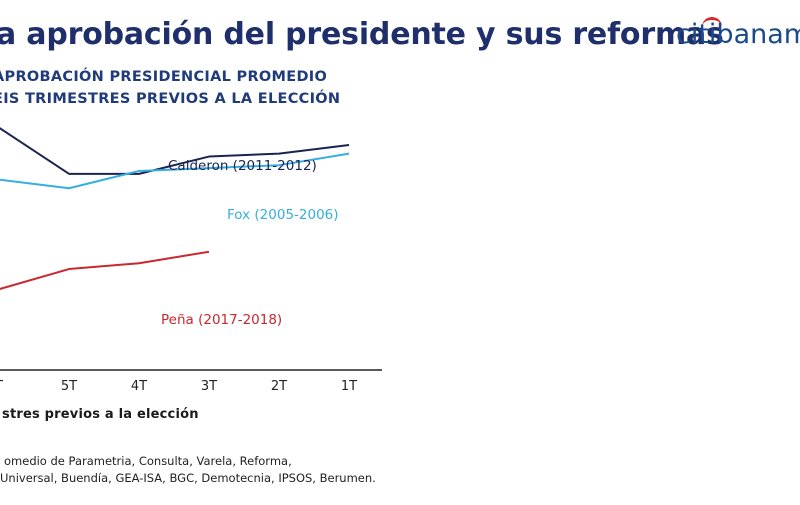 The image size is (800, 505). What do you see at coordinates (105, 270) in the screenshot?
I see `pena-line` at bounding box center [105, 270].